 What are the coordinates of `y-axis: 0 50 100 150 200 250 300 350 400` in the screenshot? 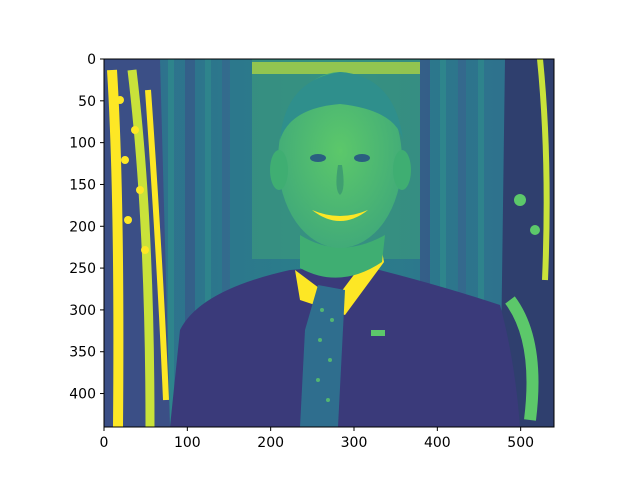 It's located at (86, 227).